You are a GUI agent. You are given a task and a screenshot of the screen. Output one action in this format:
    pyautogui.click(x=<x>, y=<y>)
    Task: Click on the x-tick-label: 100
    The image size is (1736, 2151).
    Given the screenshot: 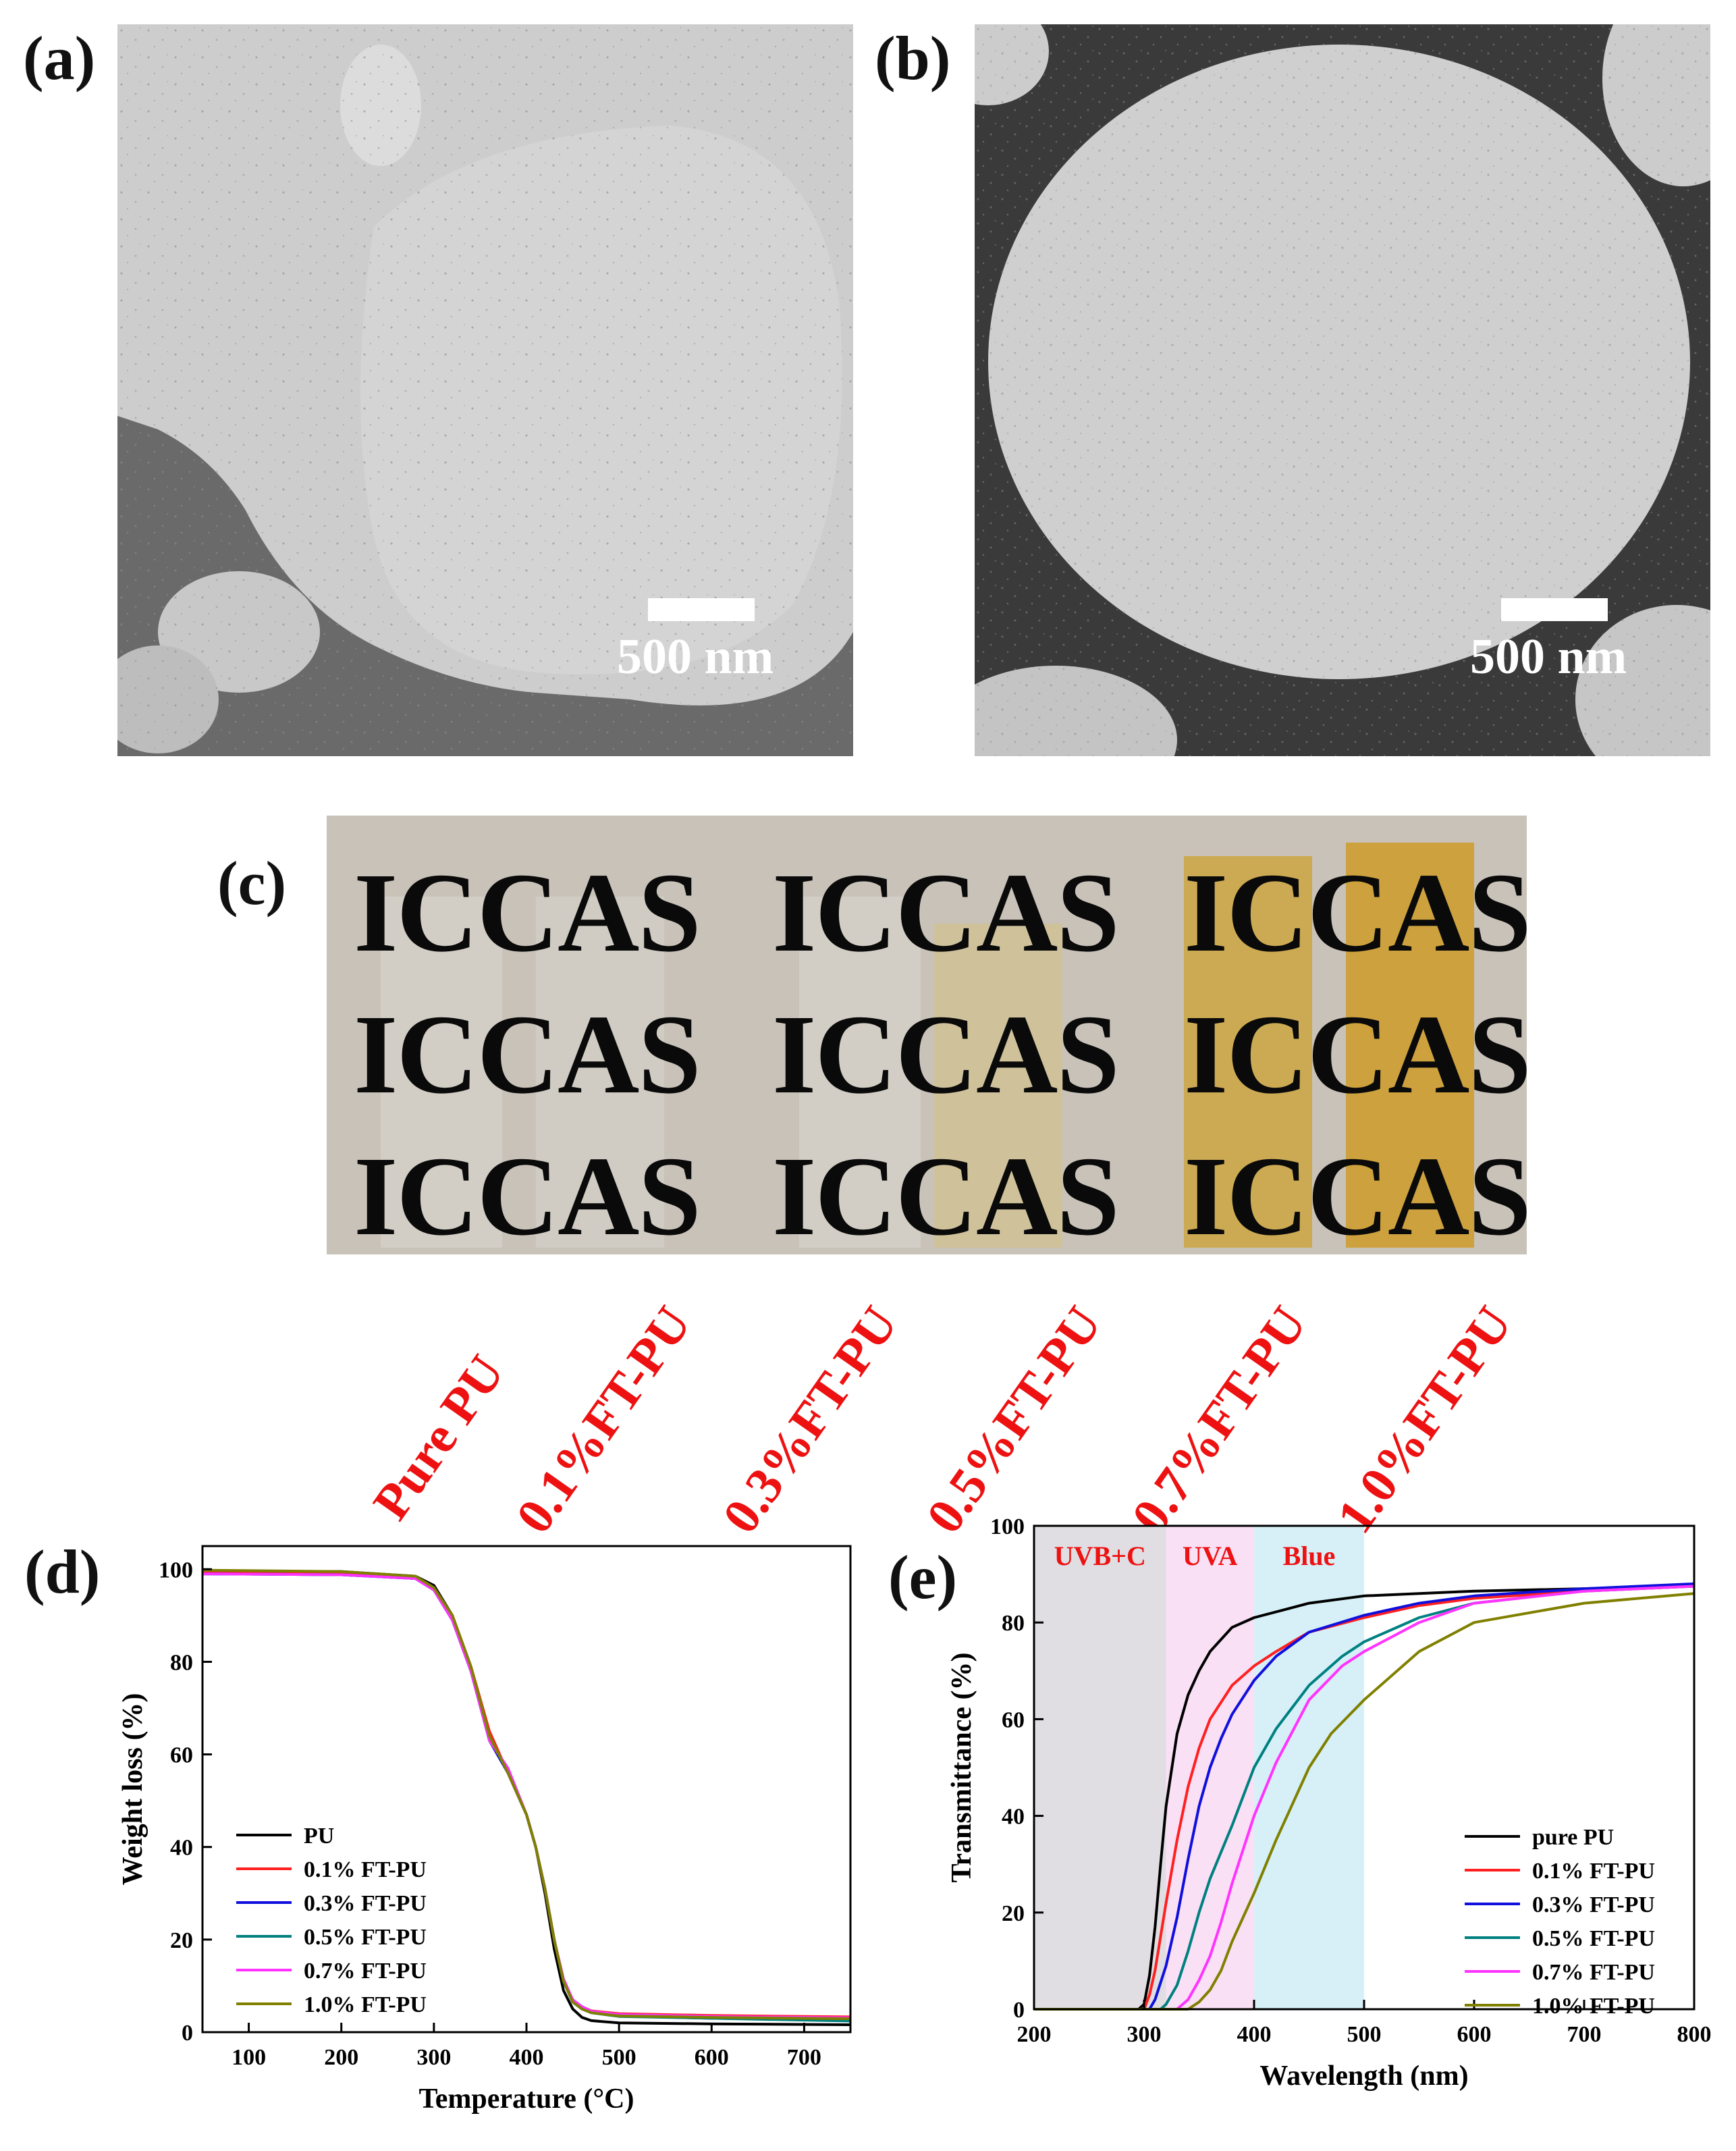 What is the action you would take?
    pyautogui.click(x=249, y=2057)
    